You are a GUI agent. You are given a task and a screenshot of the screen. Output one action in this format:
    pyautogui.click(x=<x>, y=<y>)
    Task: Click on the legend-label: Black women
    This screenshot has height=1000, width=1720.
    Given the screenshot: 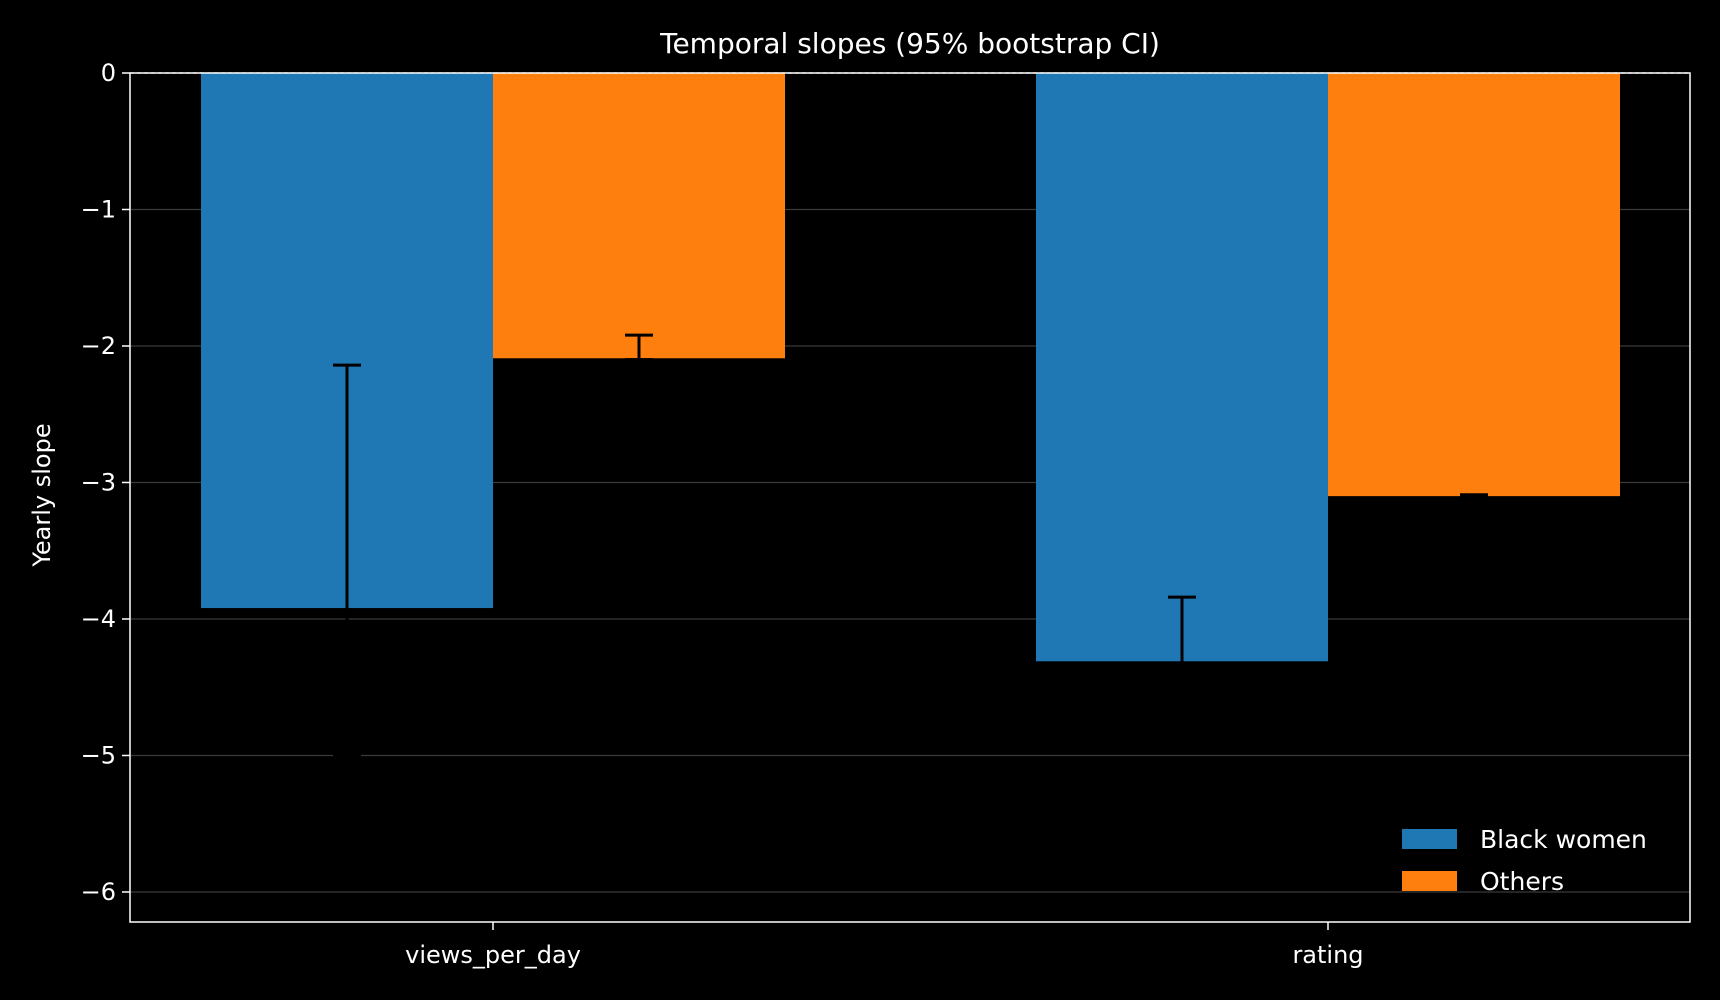 What is the action you would take?
    pyautogui.click(x=1563, y=839)
    